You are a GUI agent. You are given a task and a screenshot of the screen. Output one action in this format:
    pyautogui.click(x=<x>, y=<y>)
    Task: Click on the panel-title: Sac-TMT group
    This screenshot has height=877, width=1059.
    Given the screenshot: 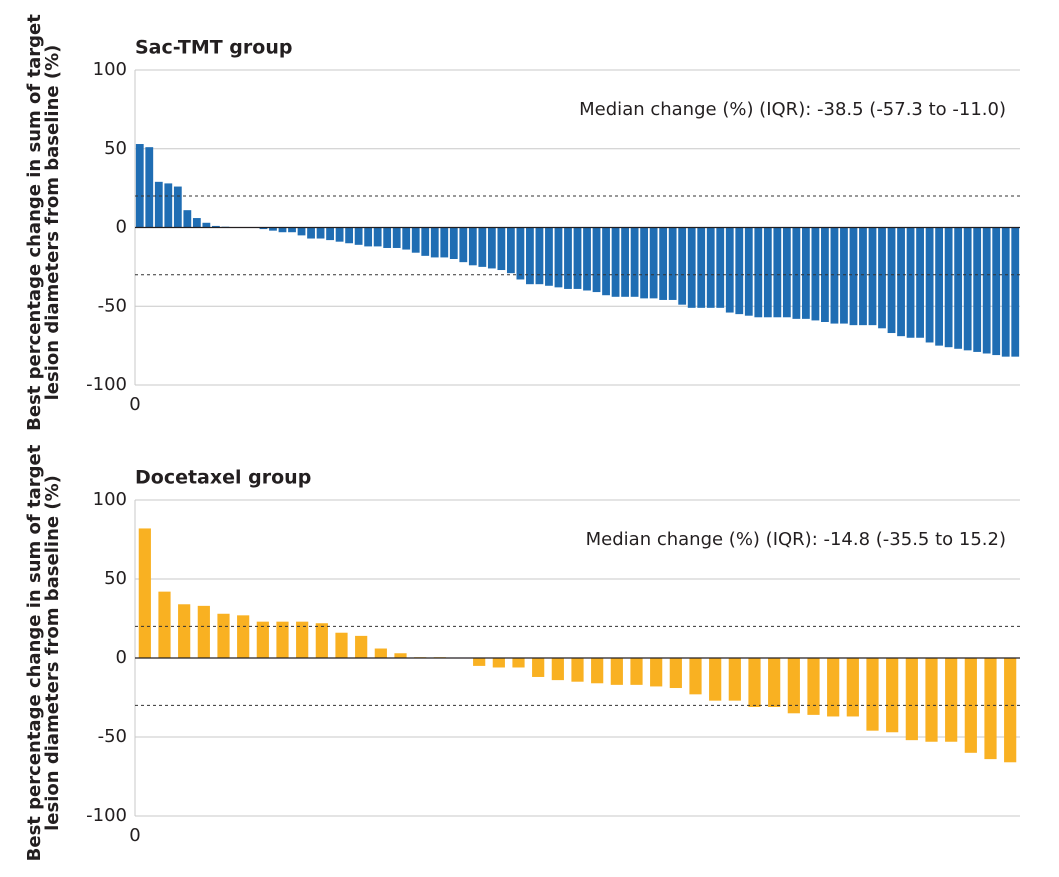 What is the action you would take?
    pyautogui.click(x=213, y=48)
    